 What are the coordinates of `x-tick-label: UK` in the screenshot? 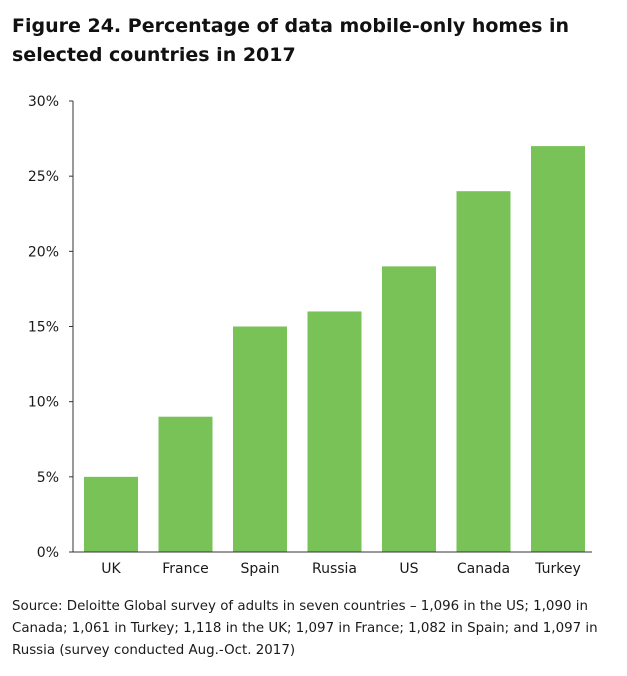 It's located at (111, 569).